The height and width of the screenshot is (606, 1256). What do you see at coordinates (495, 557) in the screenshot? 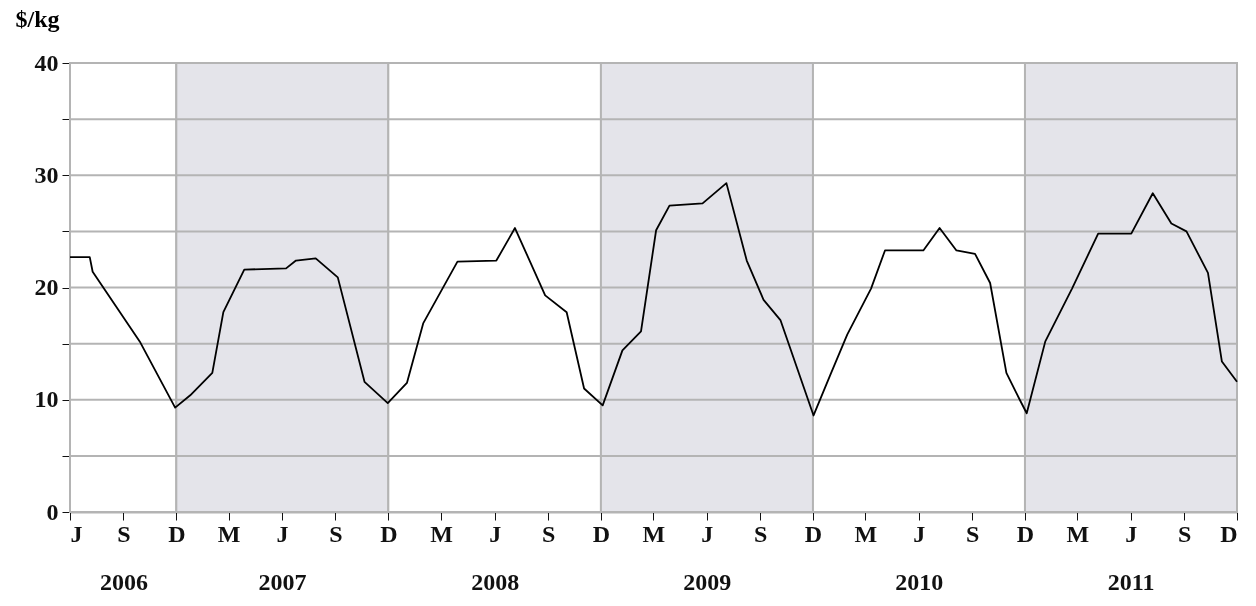
I see `x-tick-label: J 2008` at bounding box center [495, 557].